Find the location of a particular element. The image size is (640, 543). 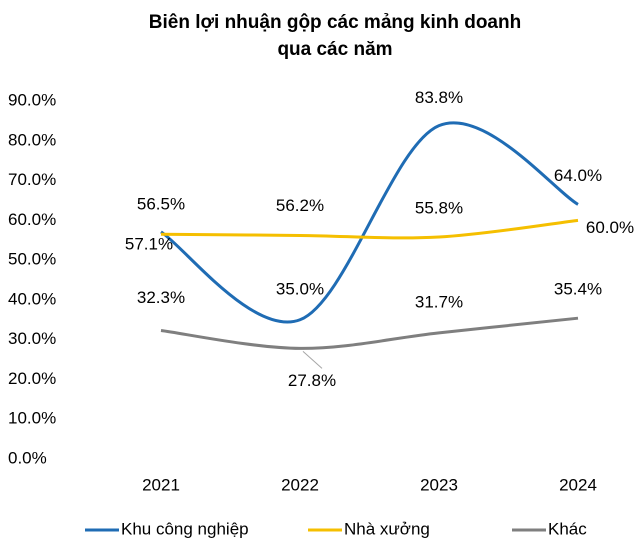

chart-title: Biên lợi nhuận gộp các mảng kinh doanh is located at coordinates (335, 22).